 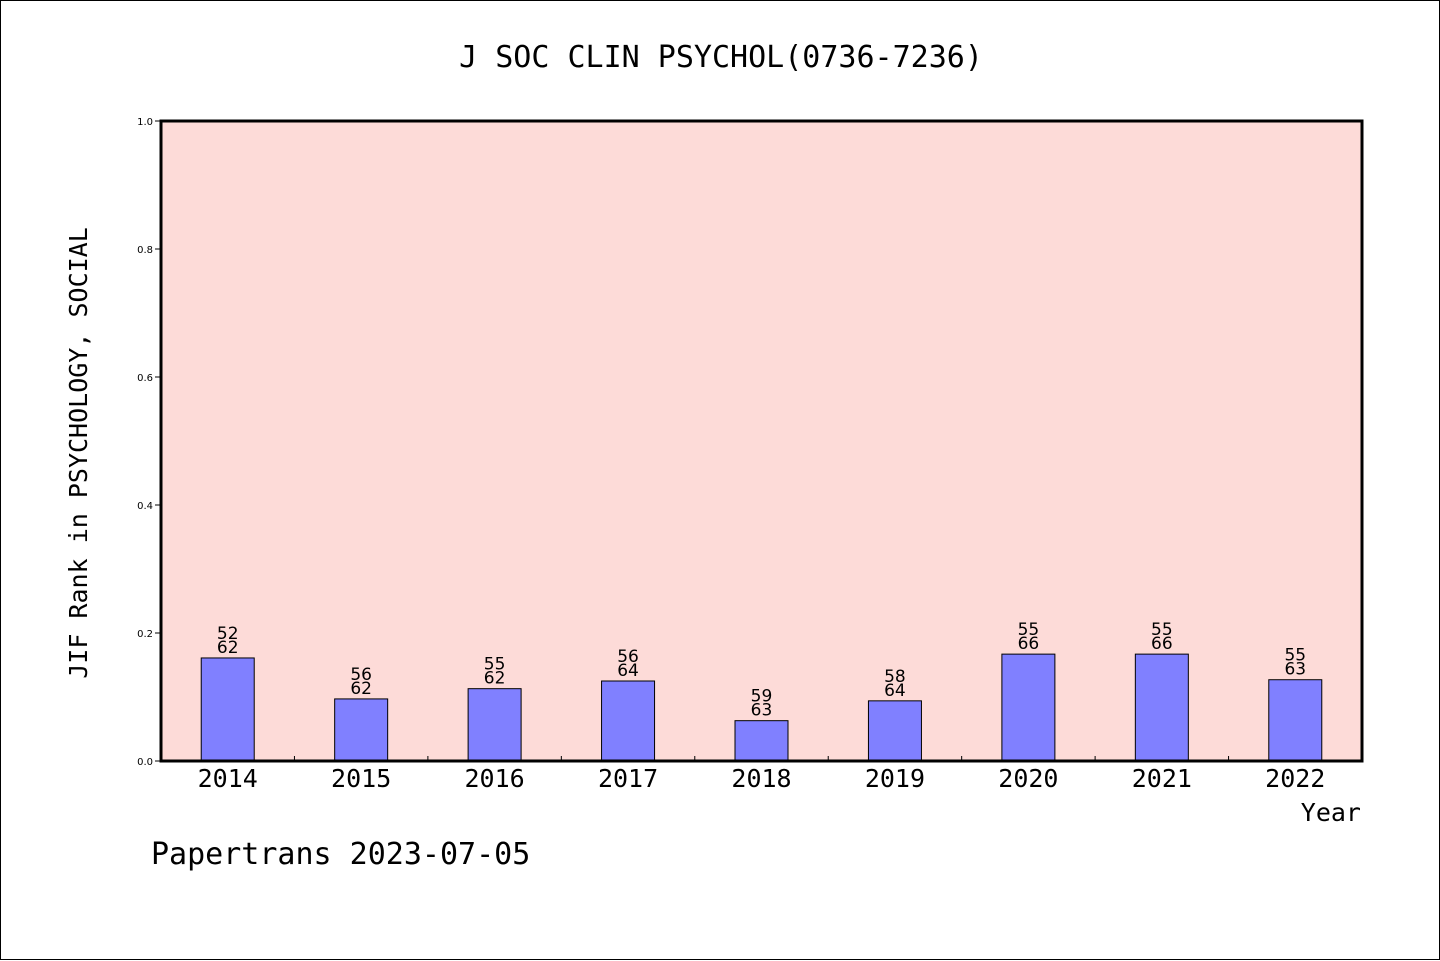 What do you see at coordinates (78, 453) in the screenshot?
I see `y-axis-label: JIF Rank in PSYCHOLOGY, SOCIAL` at bounding box center [78, 453].